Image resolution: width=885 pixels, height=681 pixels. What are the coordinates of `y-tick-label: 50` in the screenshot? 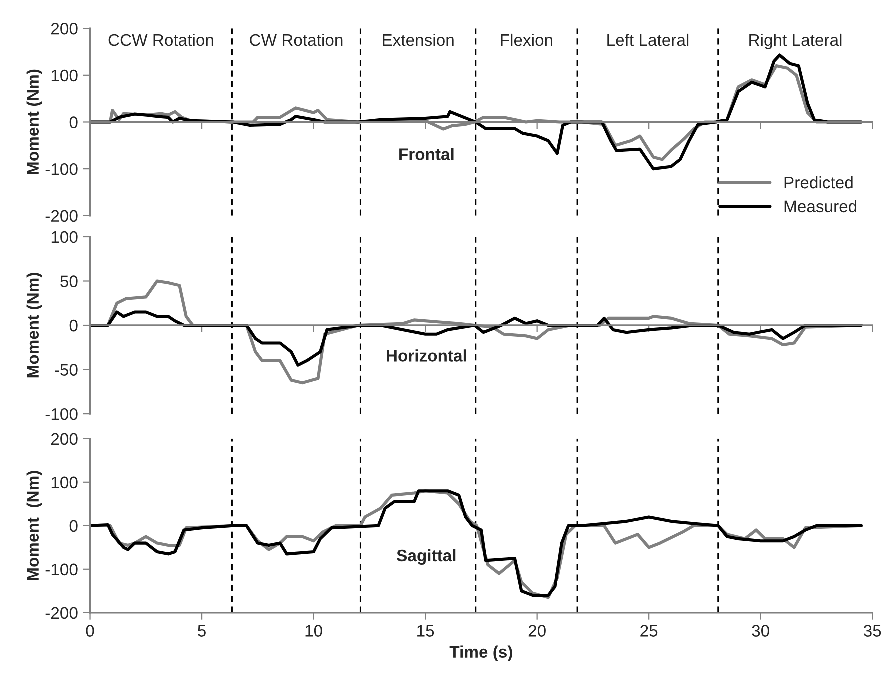 It's located at (69, 282).